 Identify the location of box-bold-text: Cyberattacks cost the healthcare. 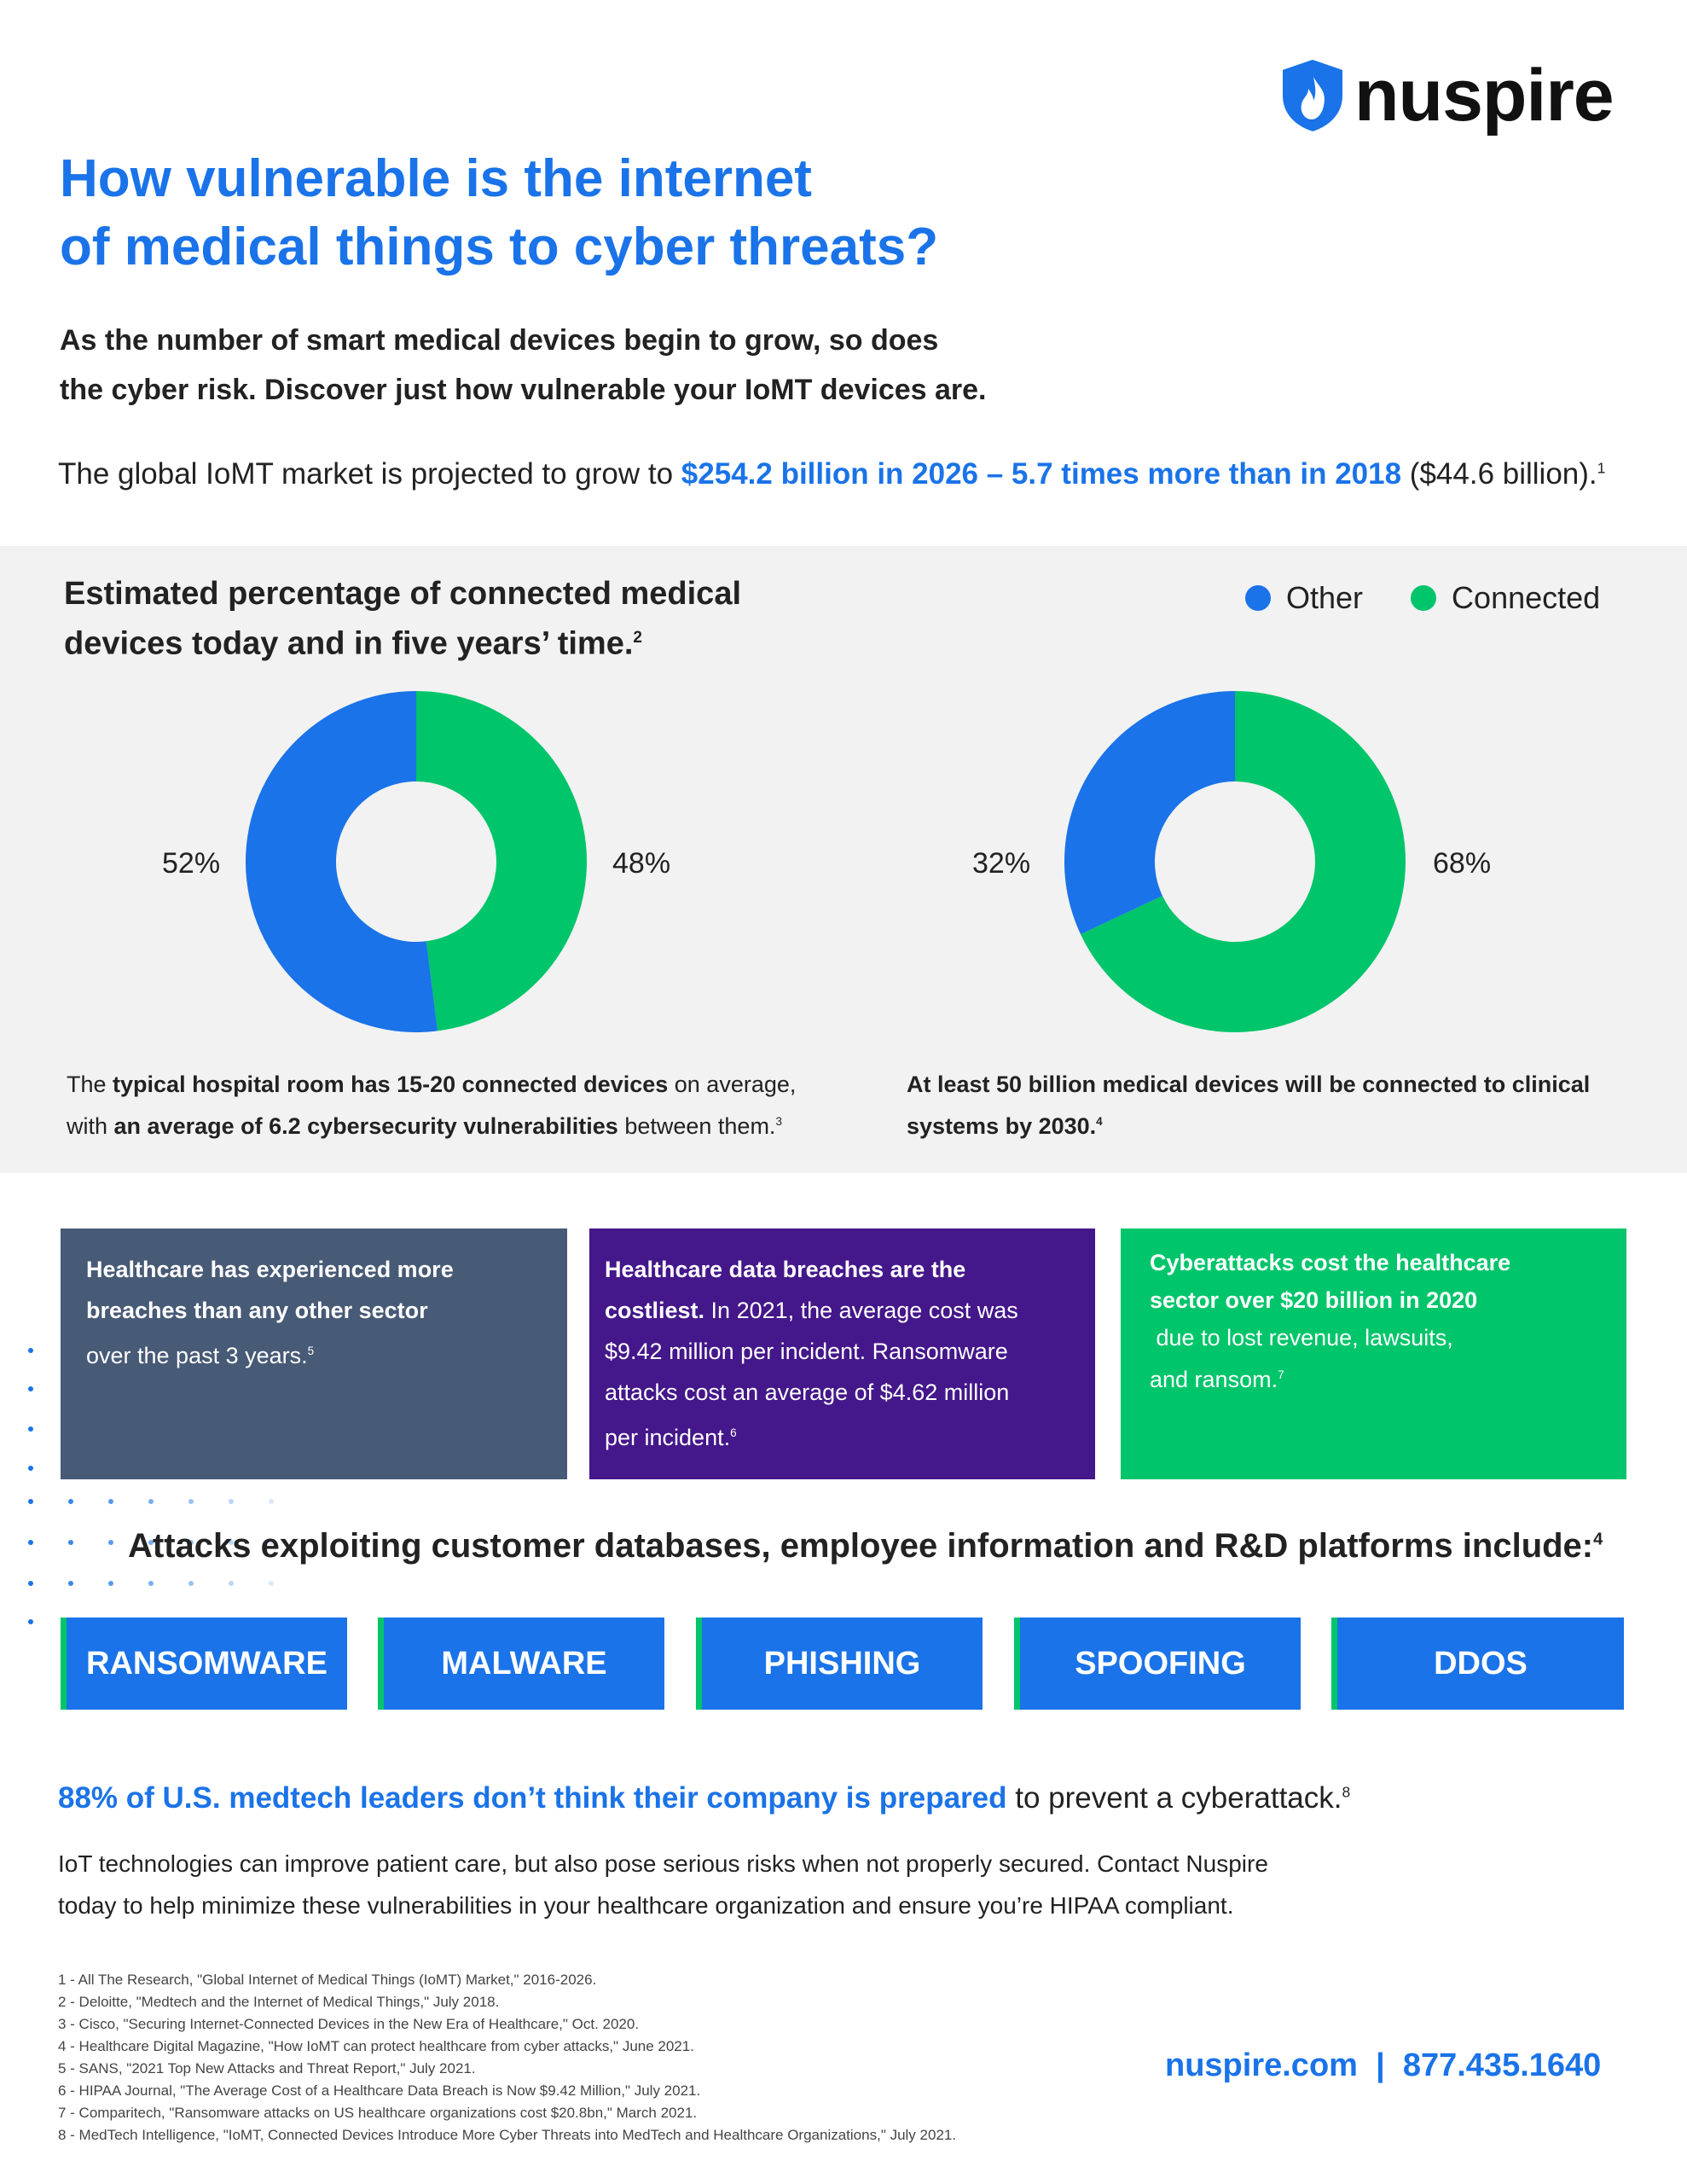
(1331, 1262).